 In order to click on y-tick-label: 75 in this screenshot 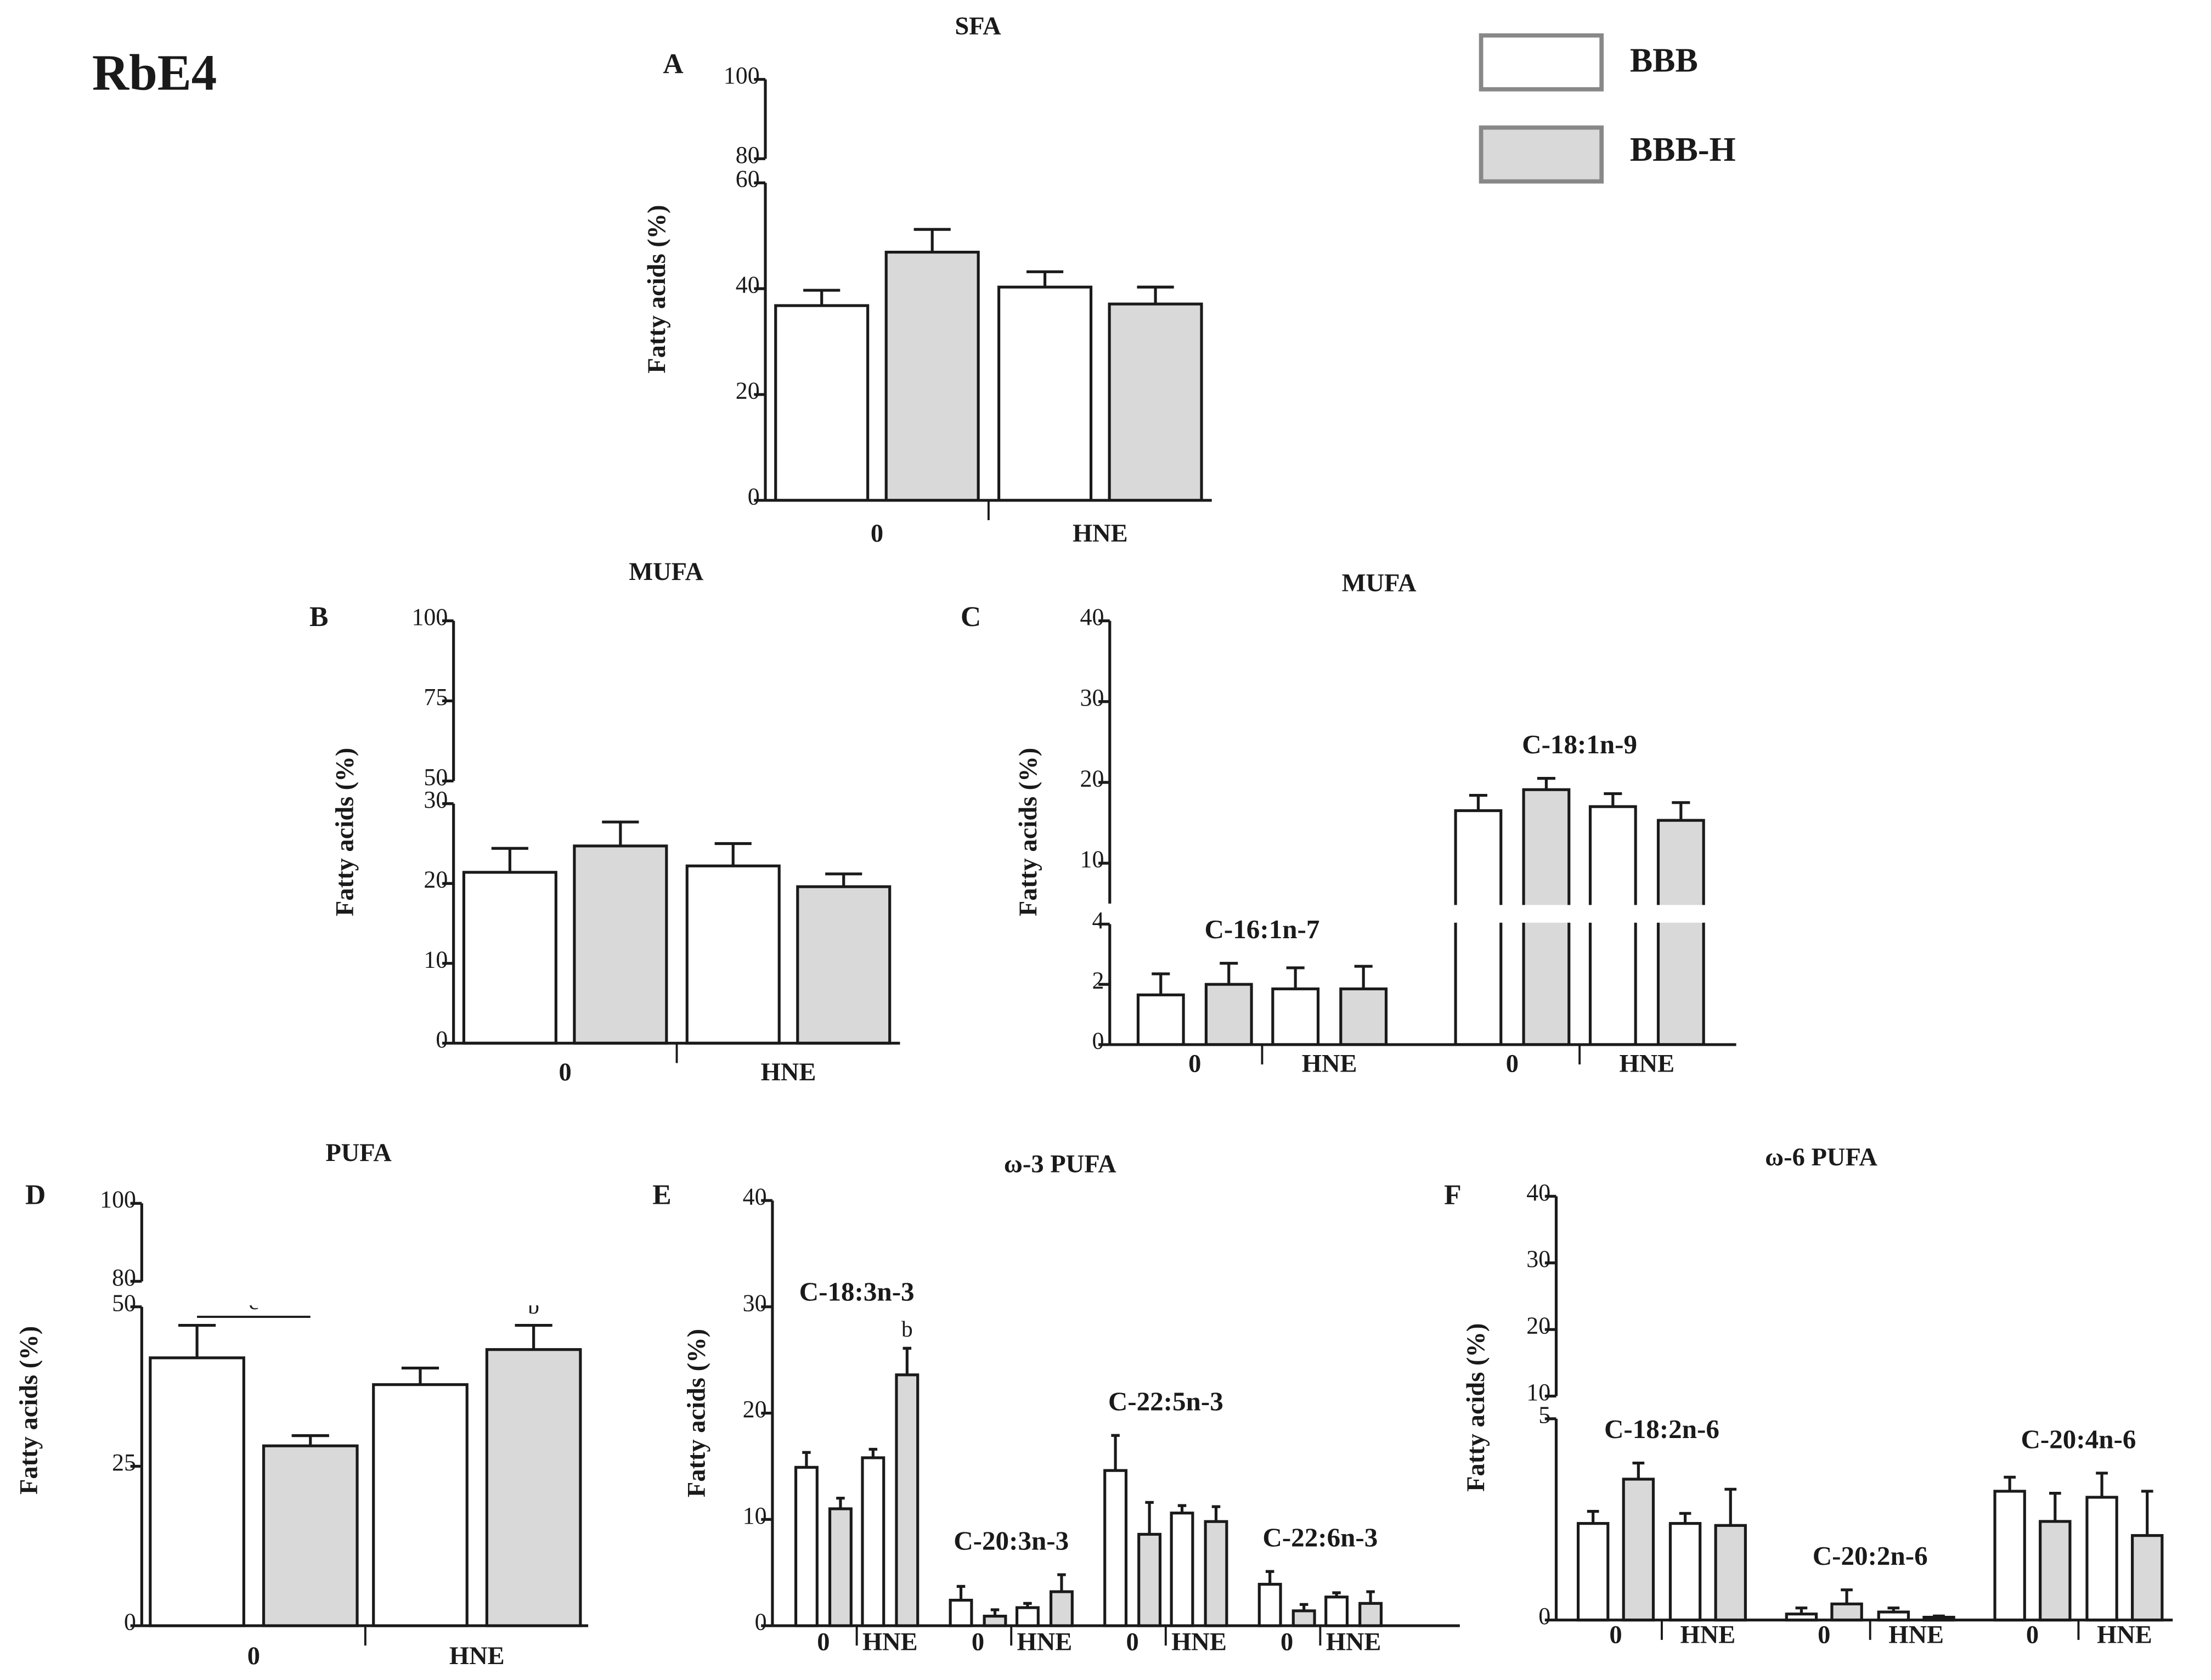, I will do `click(436, 697)`.